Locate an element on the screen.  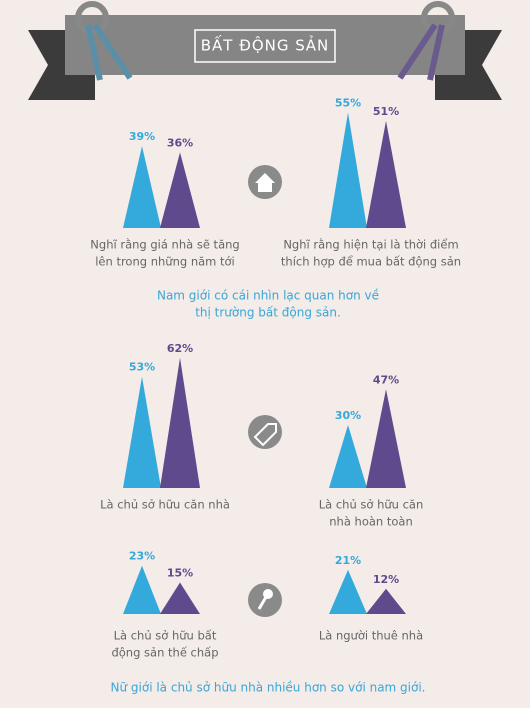
icon-house is located at coordinates (265, 182).